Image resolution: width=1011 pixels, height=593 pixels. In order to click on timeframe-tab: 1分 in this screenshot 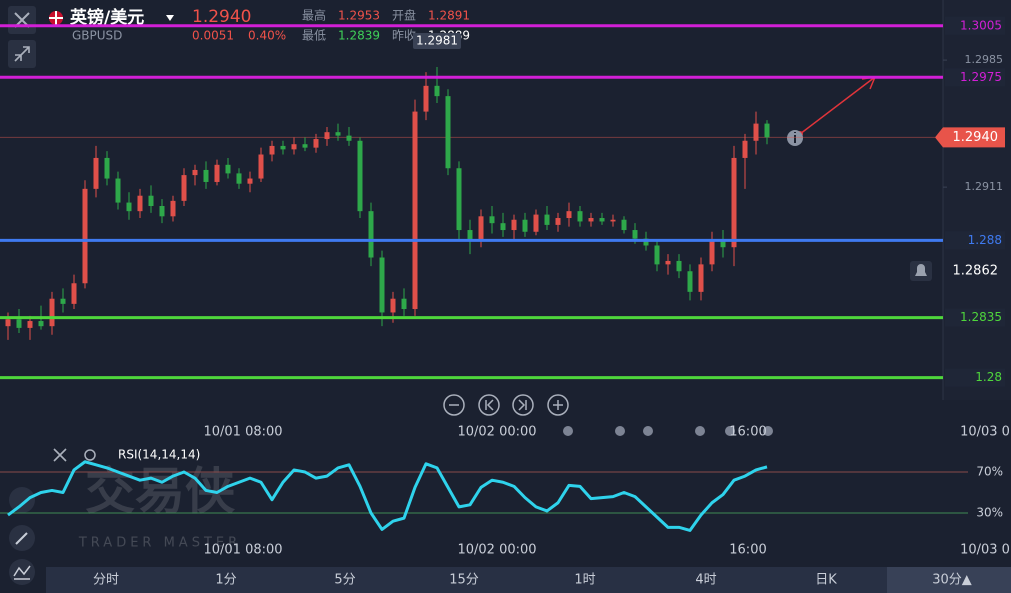, I will do `click(225, 580)`.